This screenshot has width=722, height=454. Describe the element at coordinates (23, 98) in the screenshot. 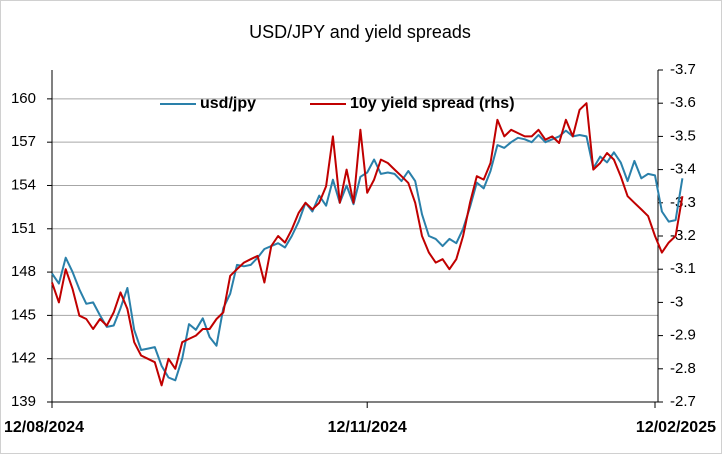

I see `y-tick-label: 160` at that location.